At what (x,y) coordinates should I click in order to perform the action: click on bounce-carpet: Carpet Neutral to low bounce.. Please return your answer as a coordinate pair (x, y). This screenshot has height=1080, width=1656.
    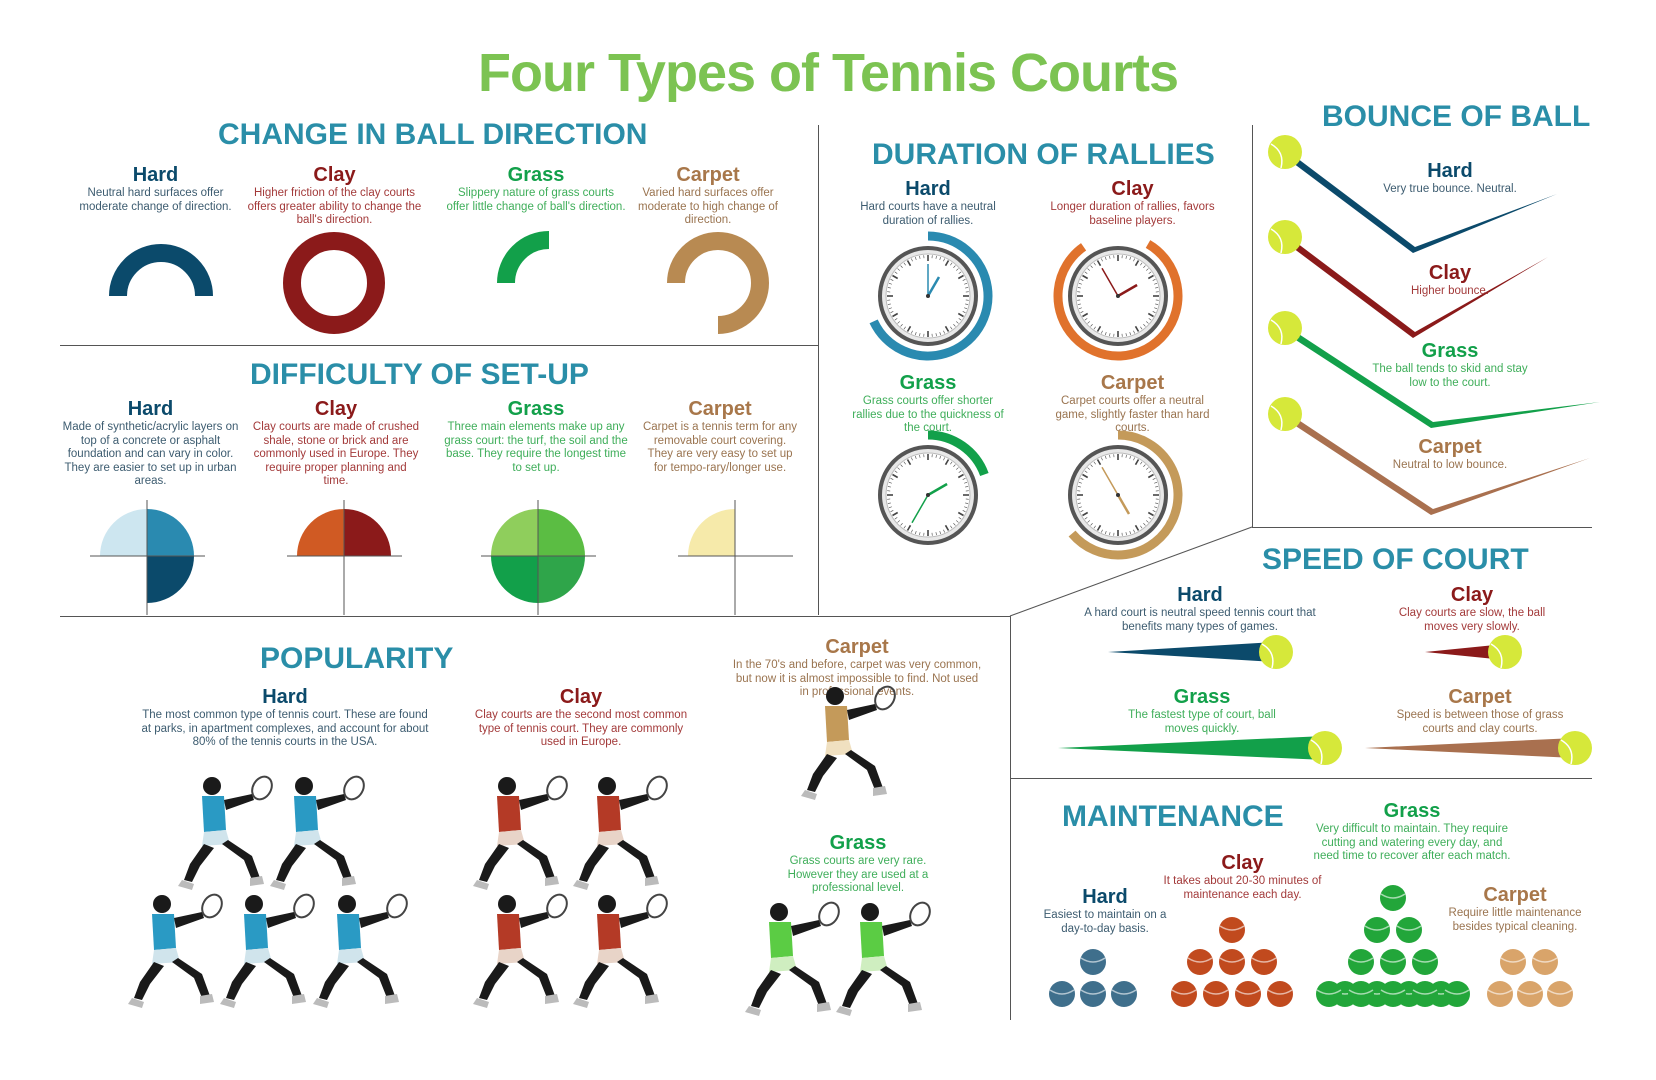
    Looking at the image, I should click on (1450, 454).